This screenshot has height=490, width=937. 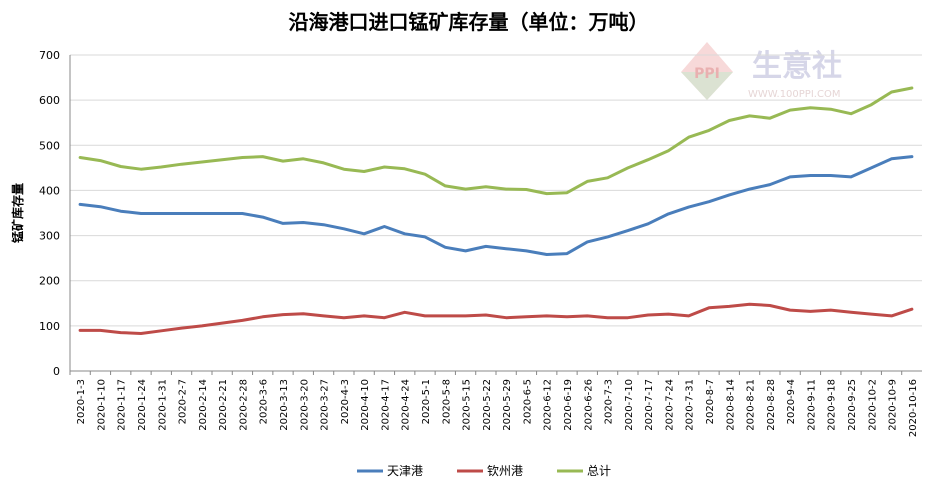 What do you see at coordinates (183, 401) in the screenshot?
I see `x-tick-label: 2020-2-7` at bounding box center [183, 401].